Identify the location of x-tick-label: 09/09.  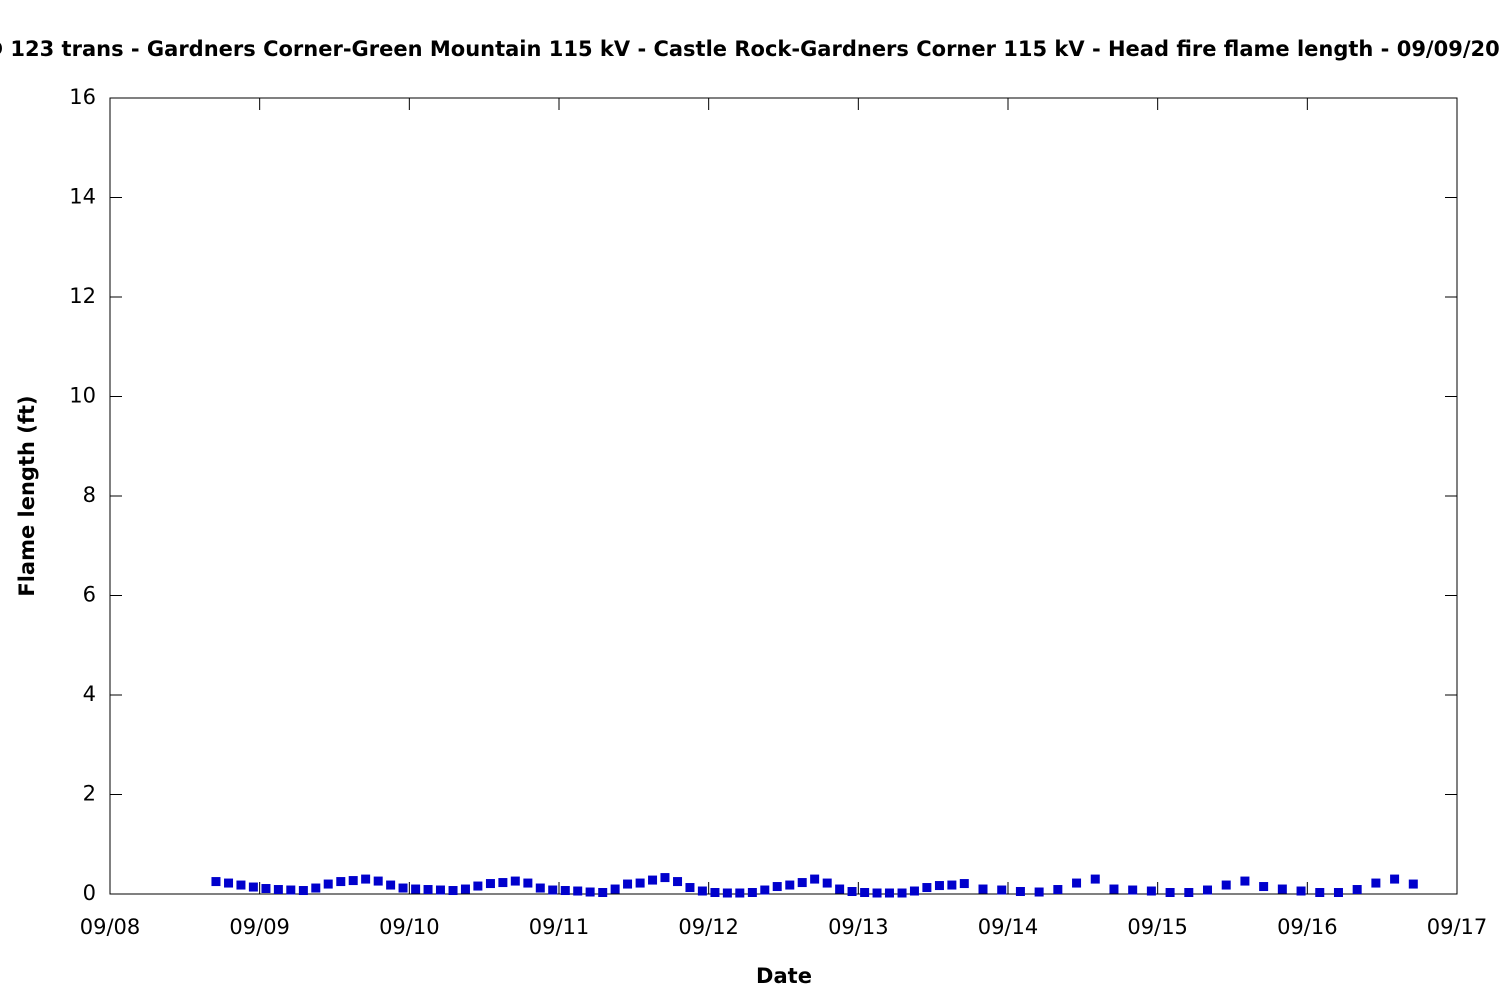
(259, 927).